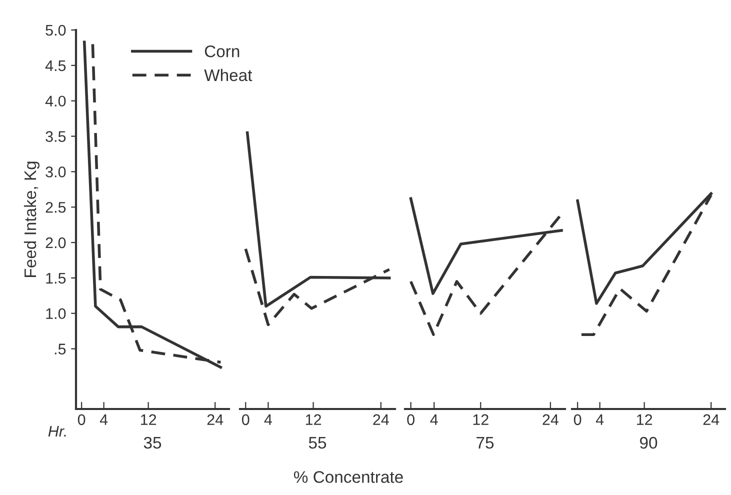 The image size is (731, 495). What do you see at coordinates (153, 442) in the screenshot?
I see `x-axis-title: 35` at bounding box center [153, 442].